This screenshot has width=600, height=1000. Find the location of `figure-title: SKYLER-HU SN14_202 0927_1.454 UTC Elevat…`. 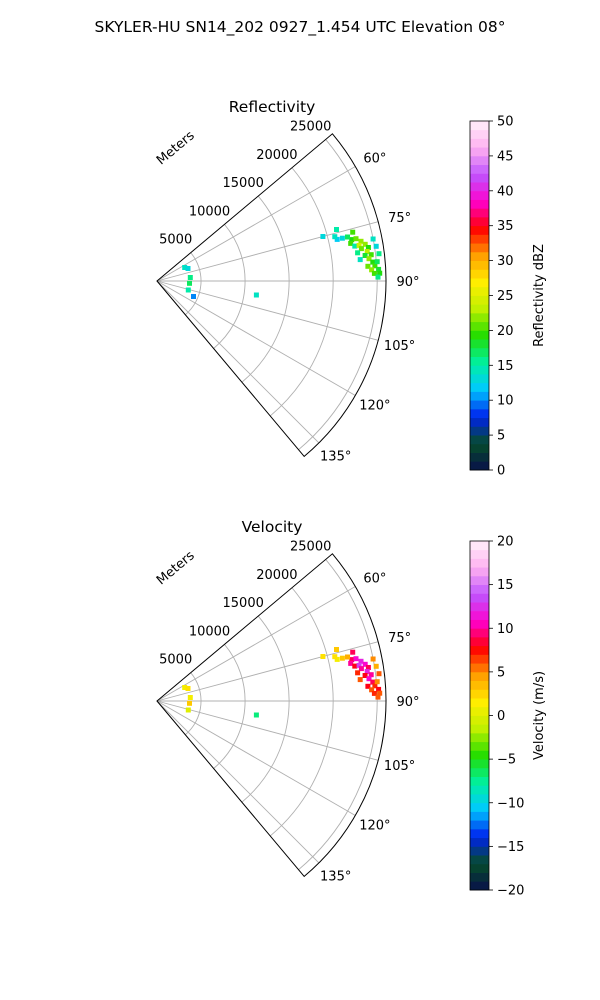

figure-title: SKYLER-HU SN14_202 0927_1.454 UTC Elevat… is located at coordinates (300, 27).